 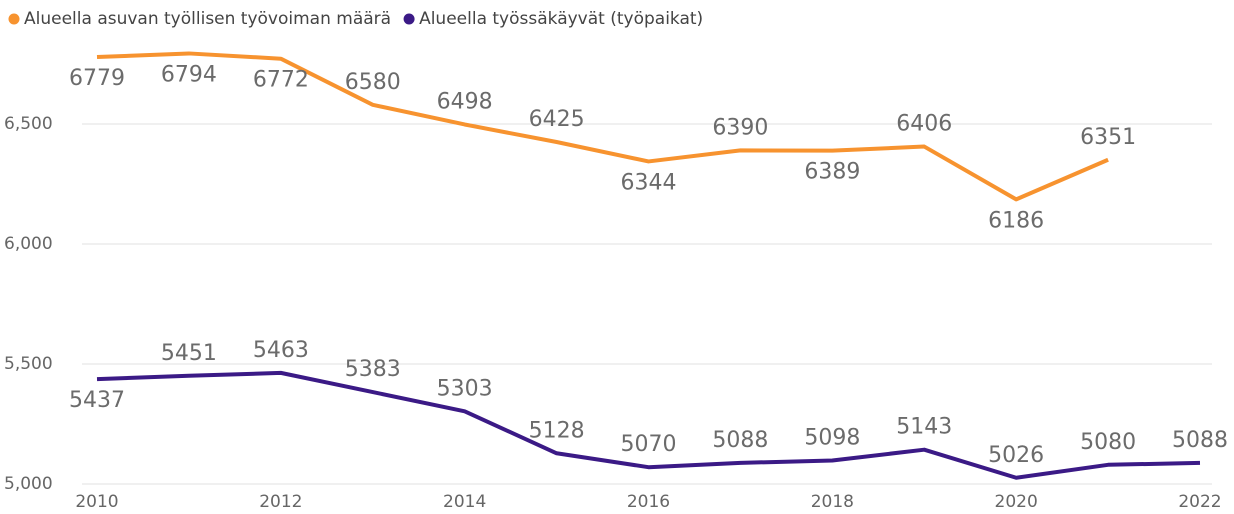 I want to click on data-label: 5437, so click(x=97, y=400).